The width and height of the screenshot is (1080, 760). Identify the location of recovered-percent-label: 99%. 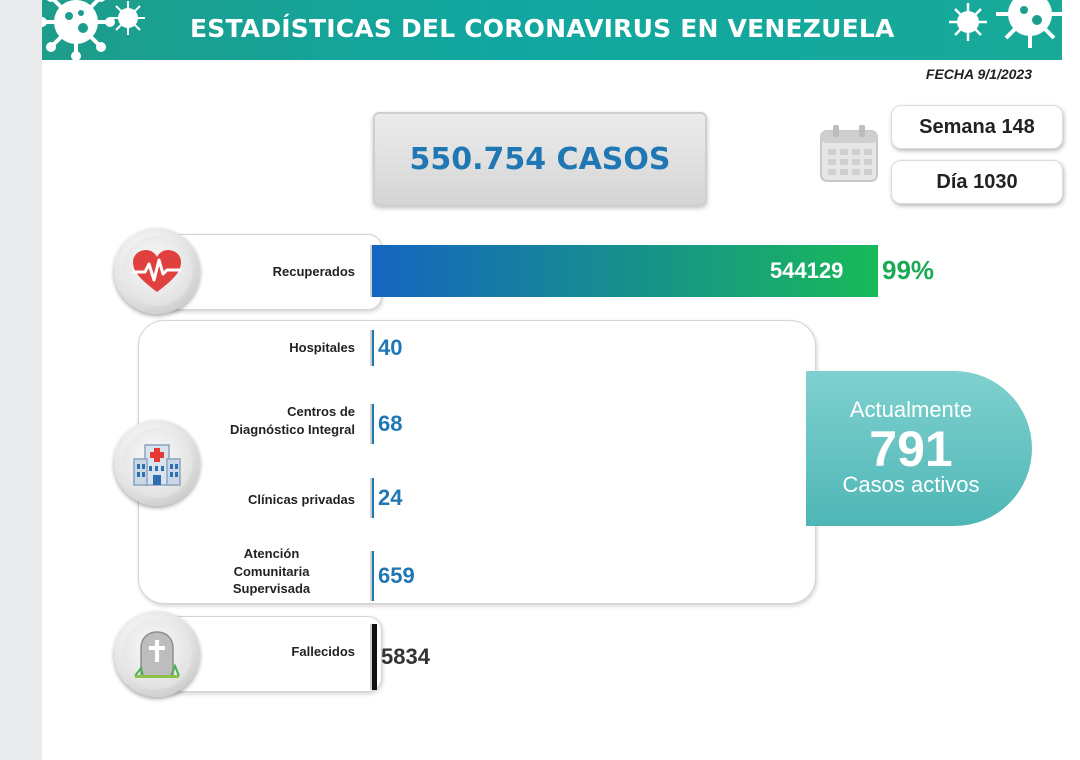
(908, 270).